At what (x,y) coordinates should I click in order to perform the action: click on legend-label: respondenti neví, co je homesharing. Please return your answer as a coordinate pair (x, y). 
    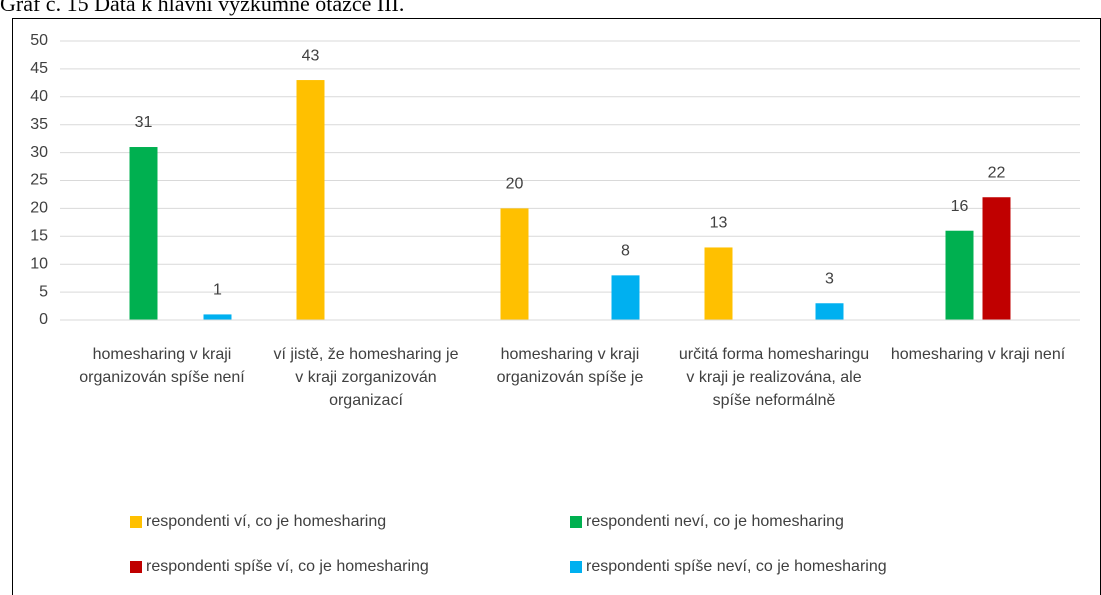
    Looking at the image, I should click on (715, 521).